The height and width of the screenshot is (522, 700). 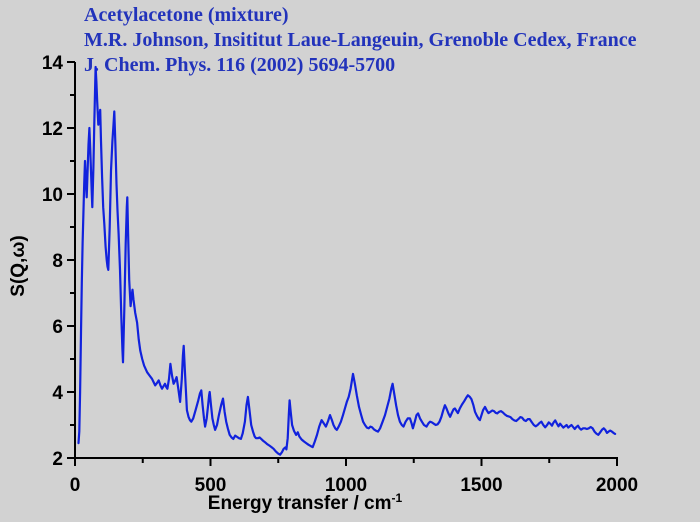 What do you see at coordinates (57, 459) in the screenshot?
I see `y-tick-label: 2` at bounding box center [57, 459].